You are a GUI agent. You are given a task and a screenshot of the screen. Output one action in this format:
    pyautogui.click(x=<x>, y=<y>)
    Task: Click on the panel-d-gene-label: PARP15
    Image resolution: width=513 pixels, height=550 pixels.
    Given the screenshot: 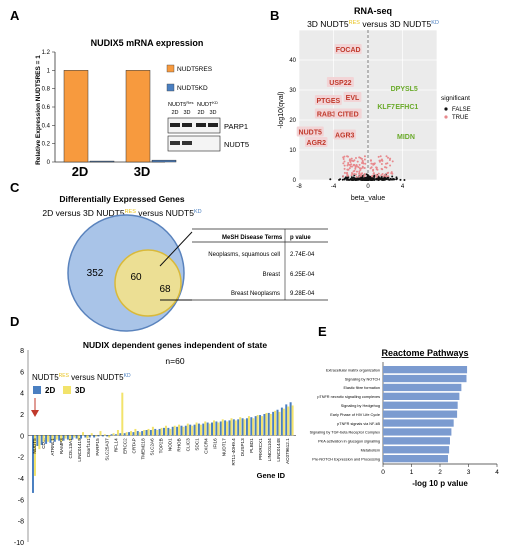 What is the action you would take?
    pyautogui.click(x=97, y=447)
    